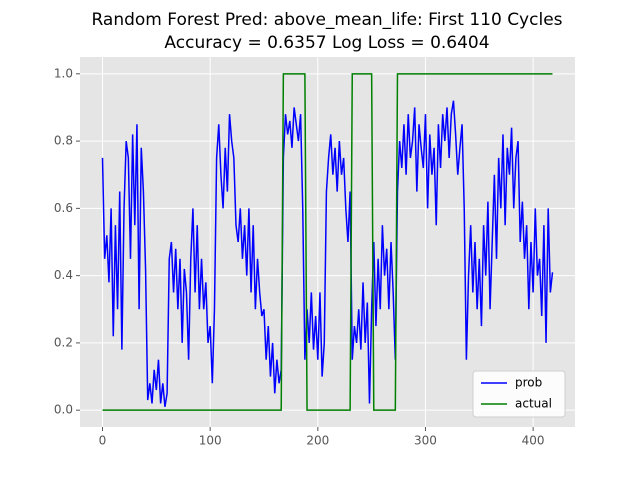  I want to click on y-tick-label: 0.6, so click(63, 208).